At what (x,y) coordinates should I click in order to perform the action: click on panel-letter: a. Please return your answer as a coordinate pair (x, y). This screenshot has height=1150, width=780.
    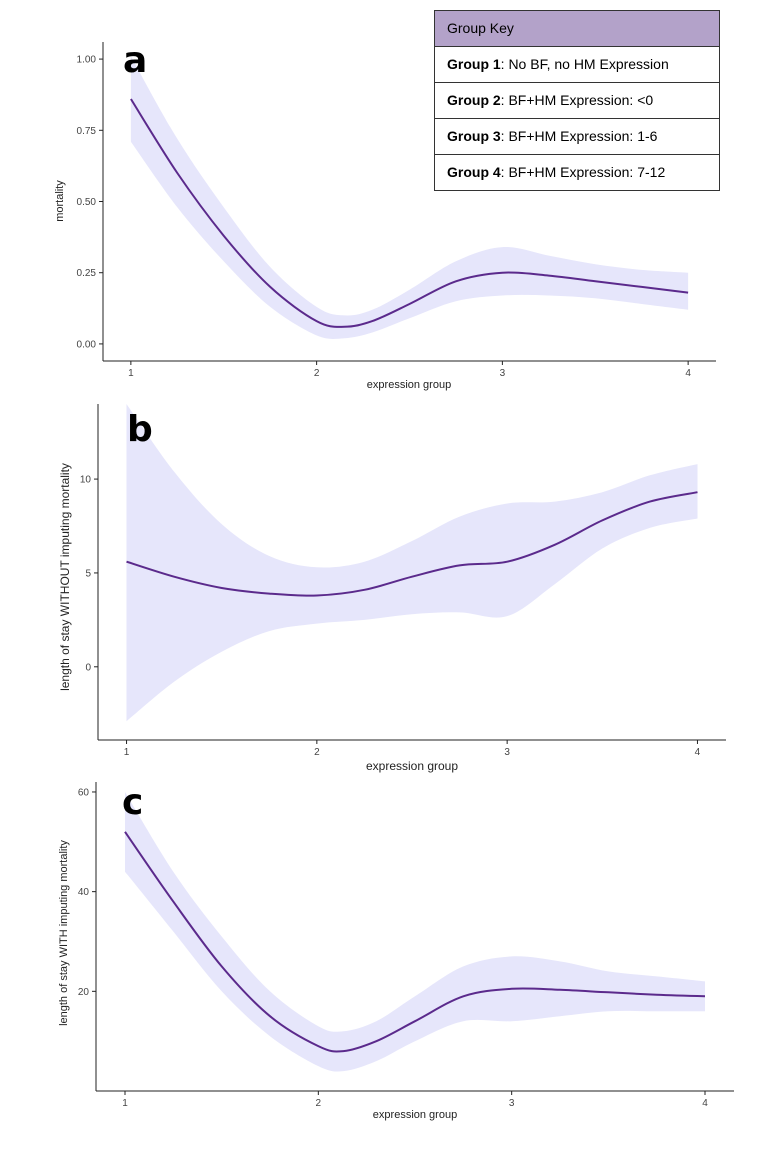
    Looking at the image, I should click on (135, 60).